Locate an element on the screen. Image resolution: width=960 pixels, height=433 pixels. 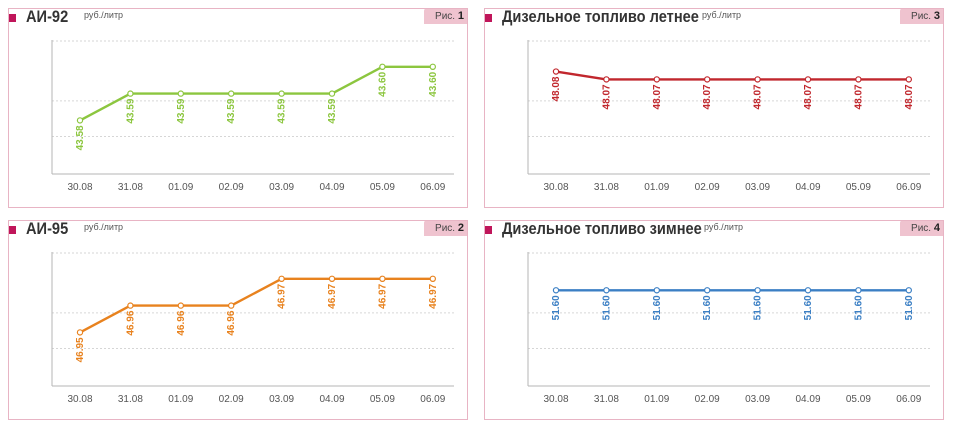
figure-tab: Рис. 3 is located at coordinates (922, 16).